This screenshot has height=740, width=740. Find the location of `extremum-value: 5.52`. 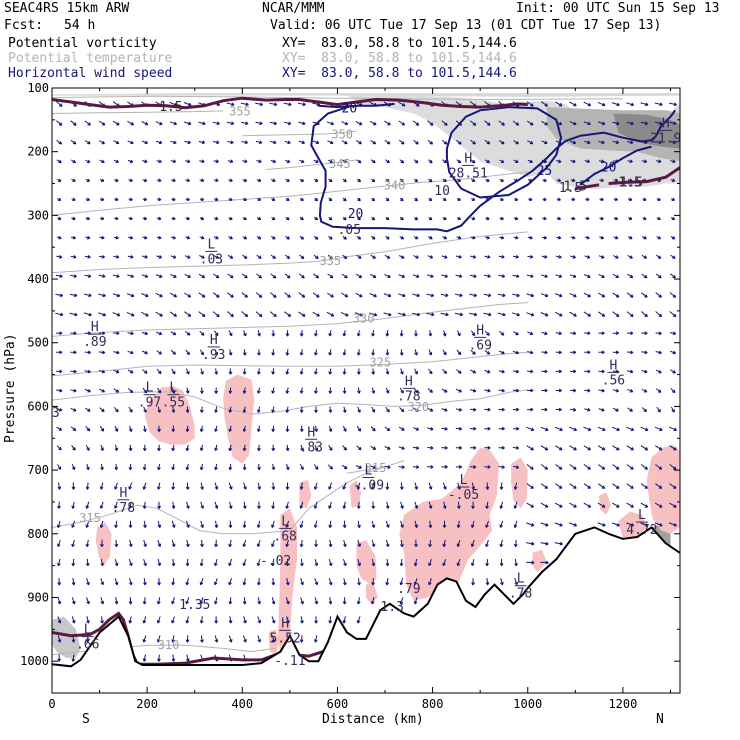

extremum-value: 5.52 is located at coordinates (284, 638).